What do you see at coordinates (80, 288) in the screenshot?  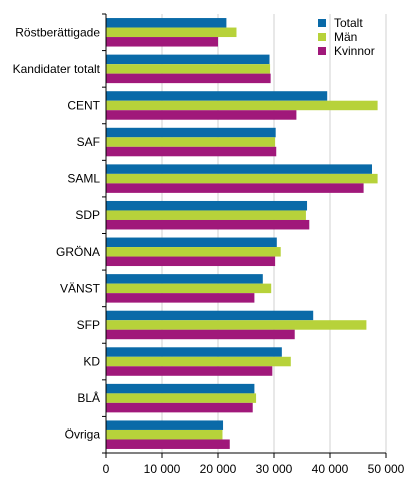 I see `category-label: VÄNST` at bounding box center [80, 288].